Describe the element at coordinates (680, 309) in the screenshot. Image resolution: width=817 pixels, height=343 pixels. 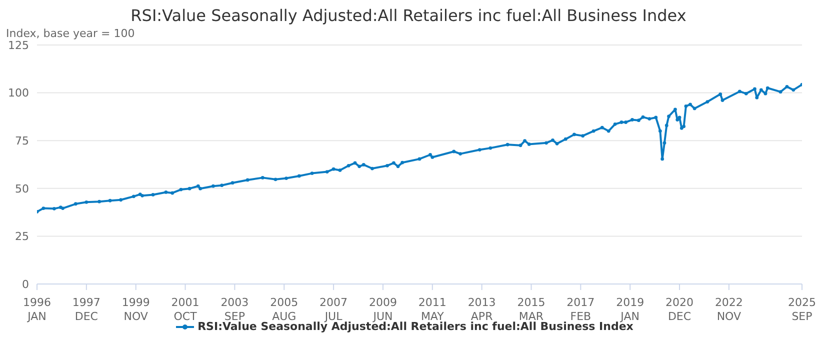
I see `x-tick-label: 2020 DEC` at that location.